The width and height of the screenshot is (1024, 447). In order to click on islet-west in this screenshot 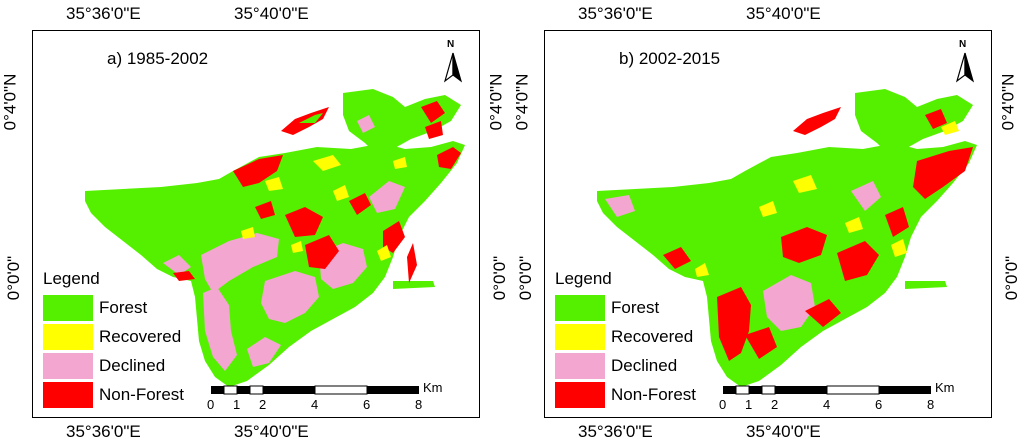, I will do `click(817, 121)`.